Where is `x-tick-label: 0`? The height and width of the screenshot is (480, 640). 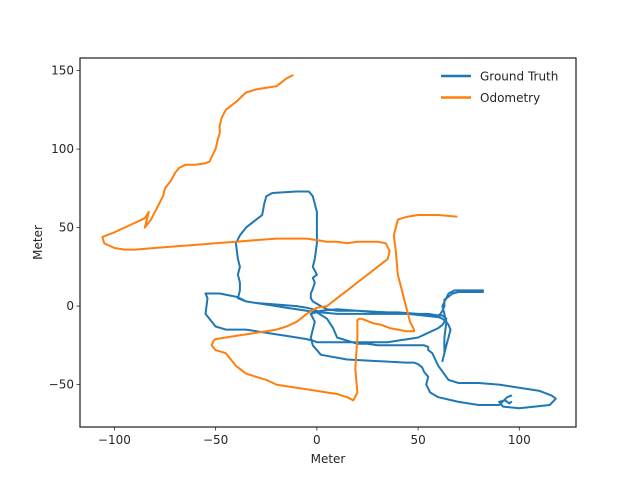 x-tick-label: 0 is located at coordinates (317, 440).